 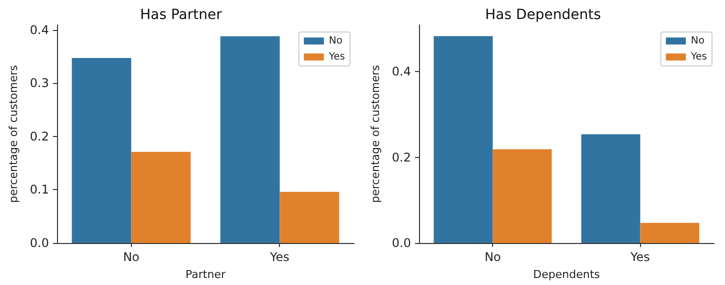 What do you see at coordinates (206, 274) in the screenshot?
I see `x-axis-title: Partner` at bounding box center [206, 274].